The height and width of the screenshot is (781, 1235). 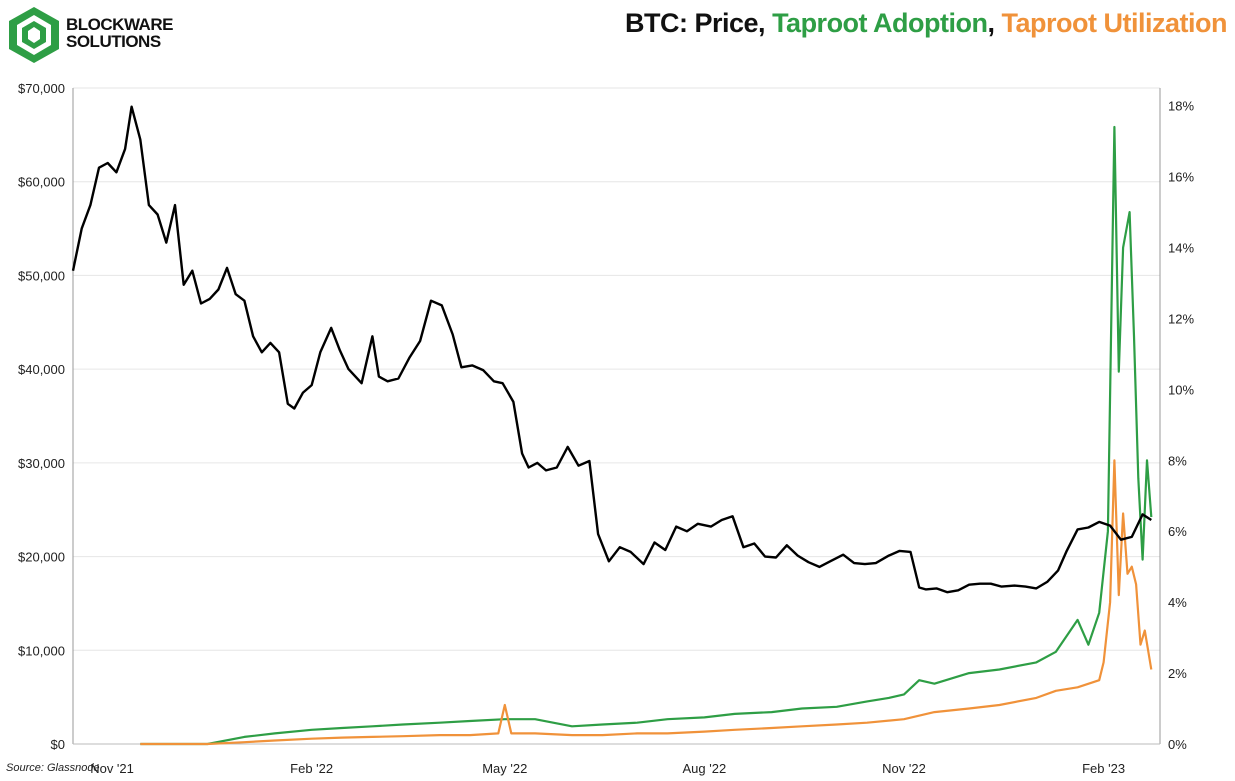 What do you see at coordinates (41, 88) in the screenshot?
I see `y-left-tick-label: $70,000` at bounding box center [41, 88].